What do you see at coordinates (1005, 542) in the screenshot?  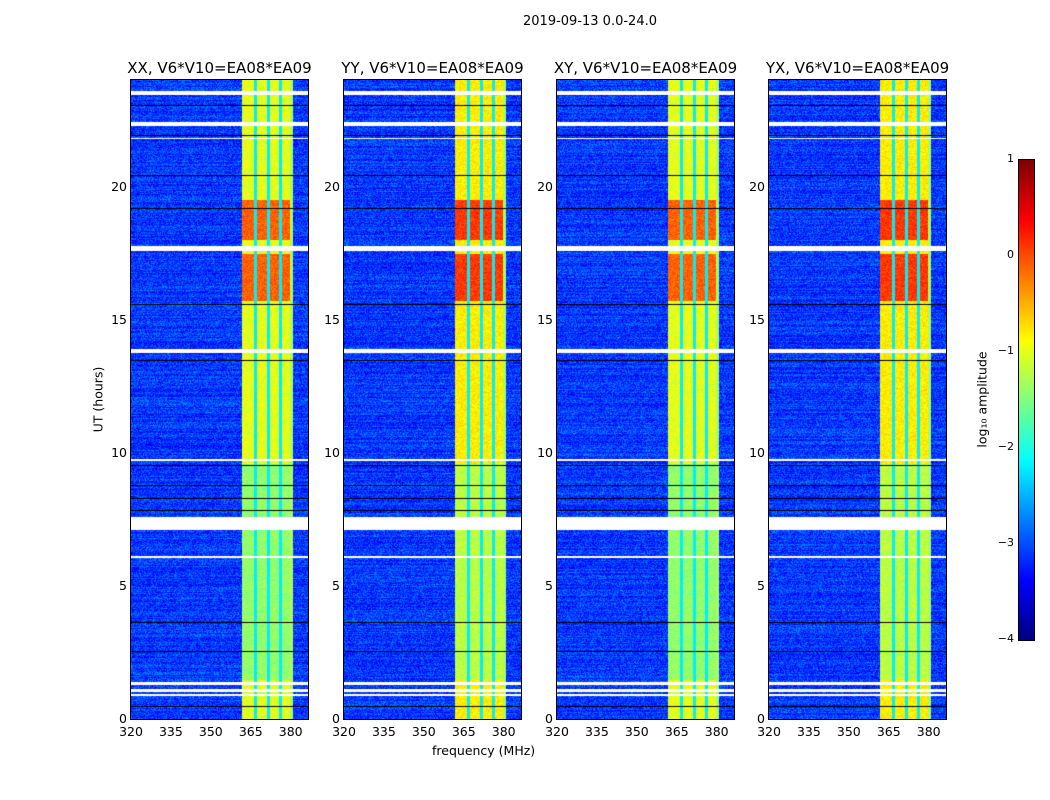 I see `colorbar-tick-label: −3` at bounding box center [1005, 542].